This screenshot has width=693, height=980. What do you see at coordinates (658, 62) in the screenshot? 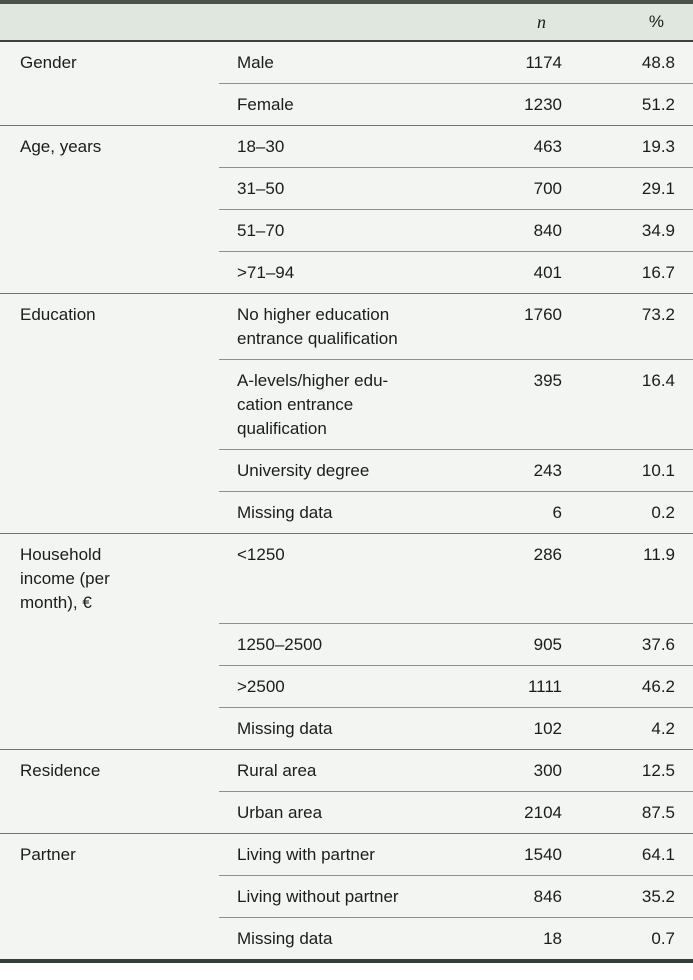
I see `percent-value-cell: 48.8` at bounding box center [658, 62].